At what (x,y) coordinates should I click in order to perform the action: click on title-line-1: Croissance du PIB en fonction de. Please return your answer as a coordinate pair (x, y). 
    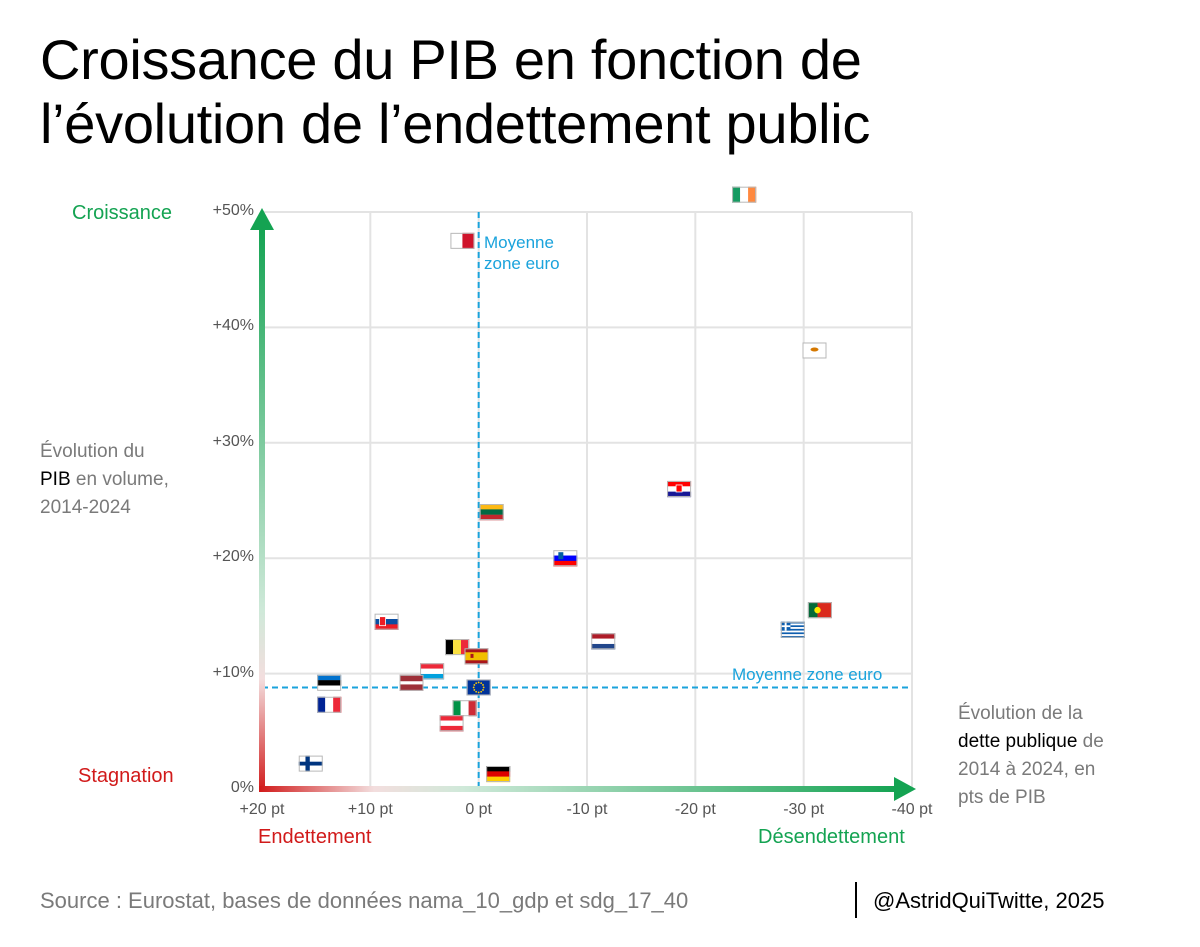
    Looking at the image, I should click on (451, 59).